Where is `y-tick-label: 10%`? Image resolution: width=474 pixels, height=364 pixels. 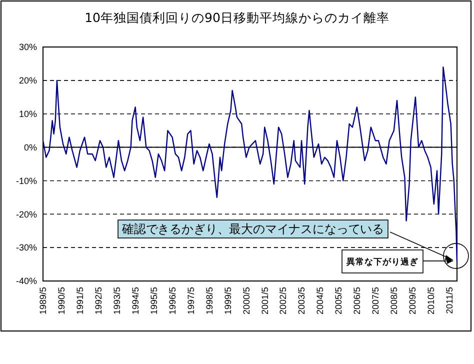
y-tick-label: 10% is located at coordinates (27, 114).